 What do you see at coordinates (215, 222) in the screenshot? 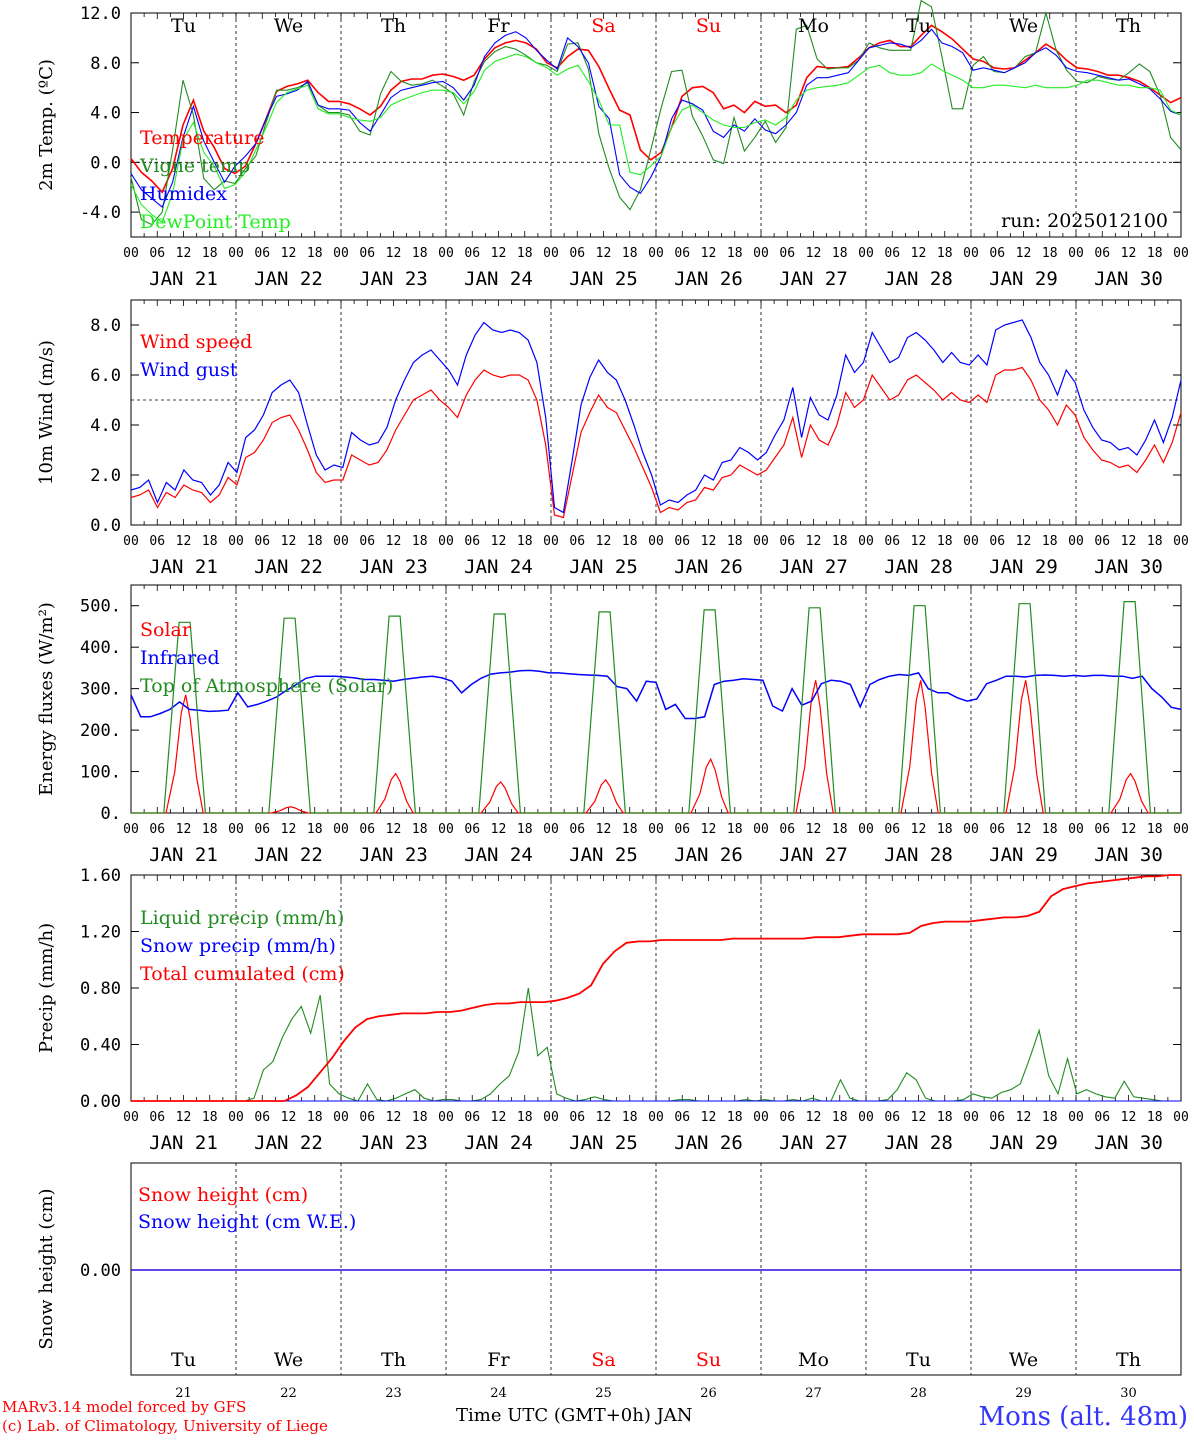
I see `temp-legend-3: DewPoint Temp` at bounding box center [215, 222].